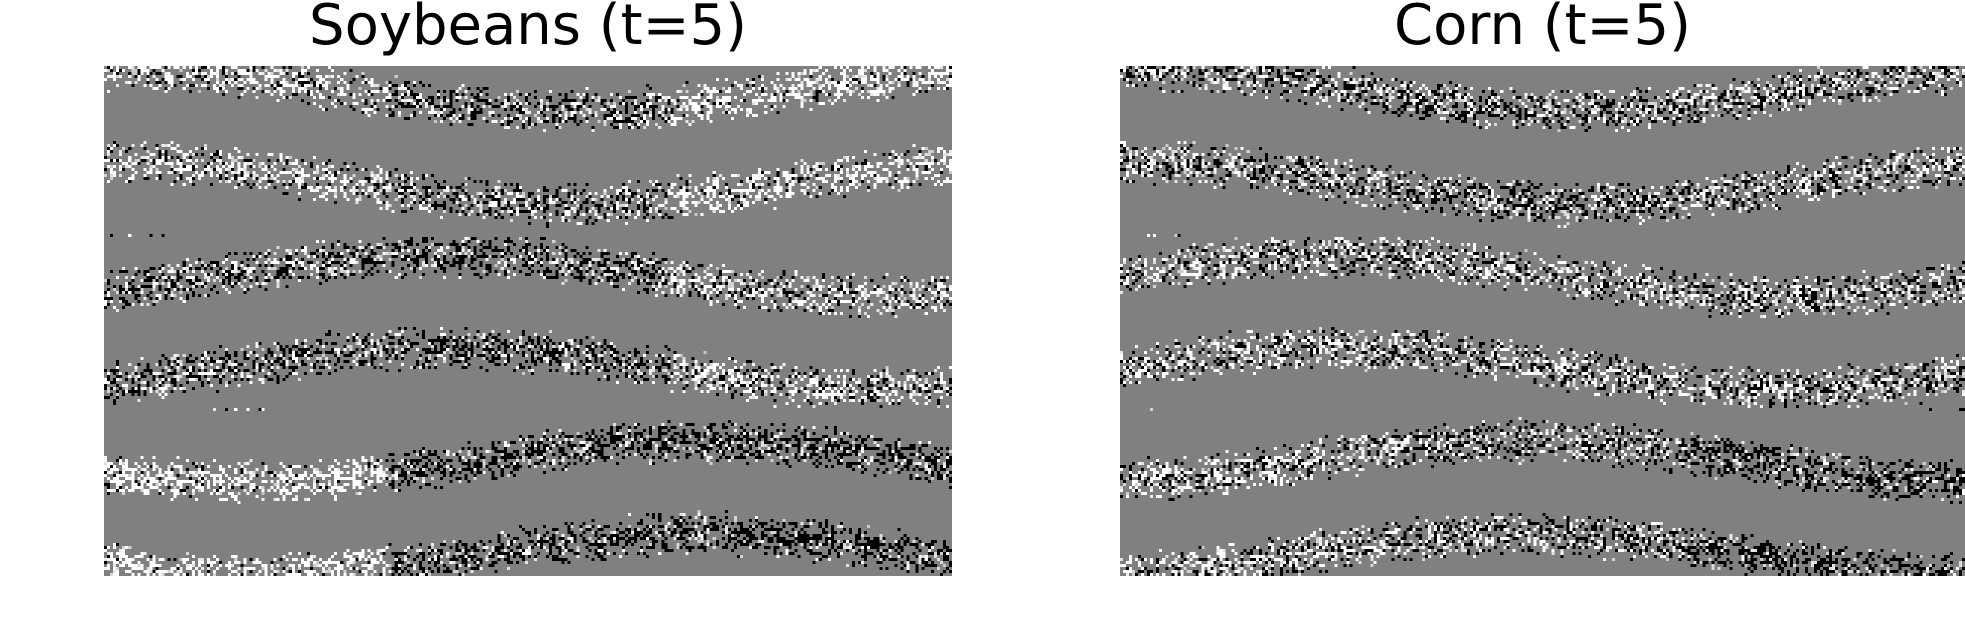 The height and width of the screenshot is (644, 1965). What do you see at coordinates (1542, 29) in the screenshot?
I see `panel-title-corn: Corn (t=5)` at bounding box center [1542, 29].